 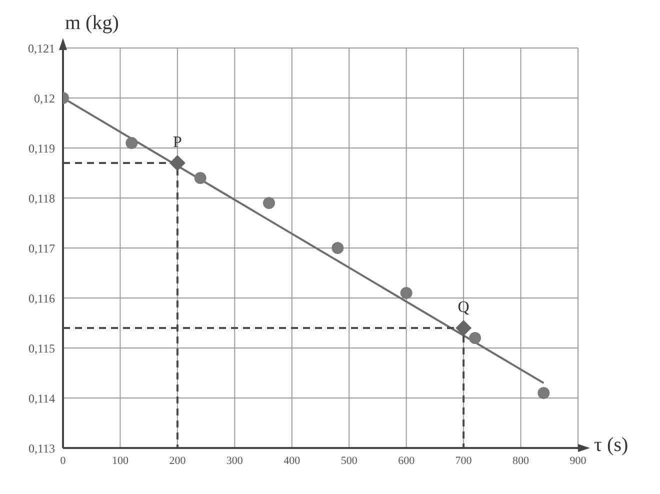 What do you see at coordinates (63, 460) in the screenshot?
I see `x-tick-label: 0` at bounding box center [63, 460].